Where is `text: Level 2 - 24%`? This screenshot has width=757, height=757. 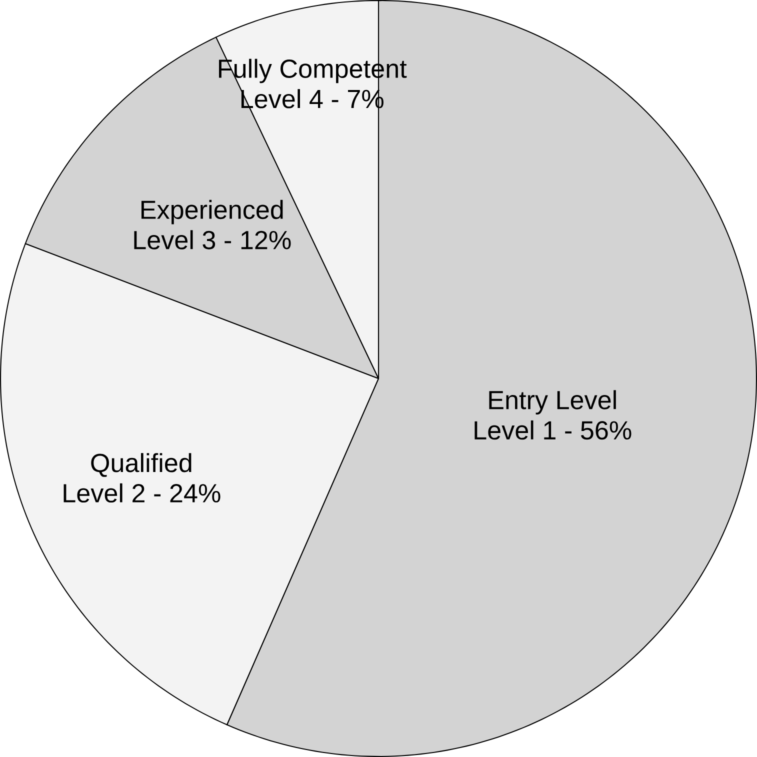
text: Level 2 - 24% is located at coordinates (142, 493).